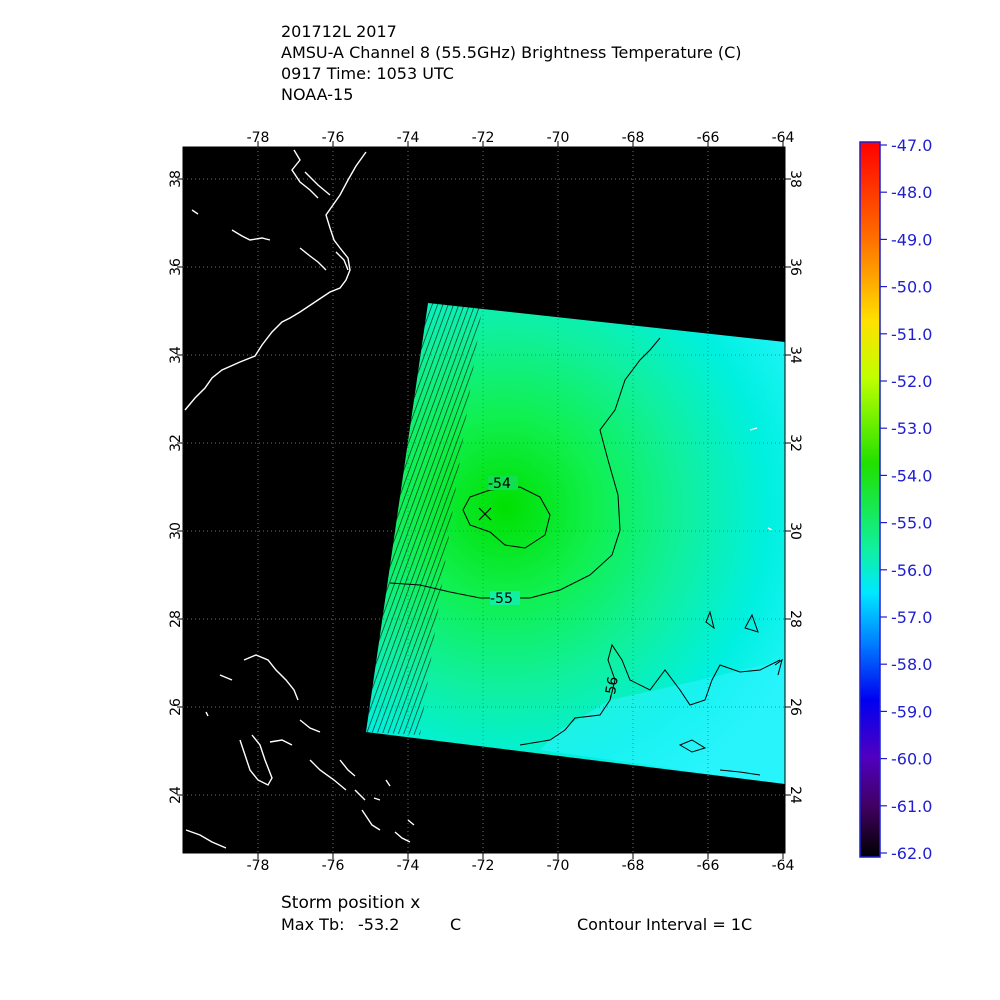  Describe the element at coordinates (870, 499) in the screenshot. I see `colorbar` at that location.